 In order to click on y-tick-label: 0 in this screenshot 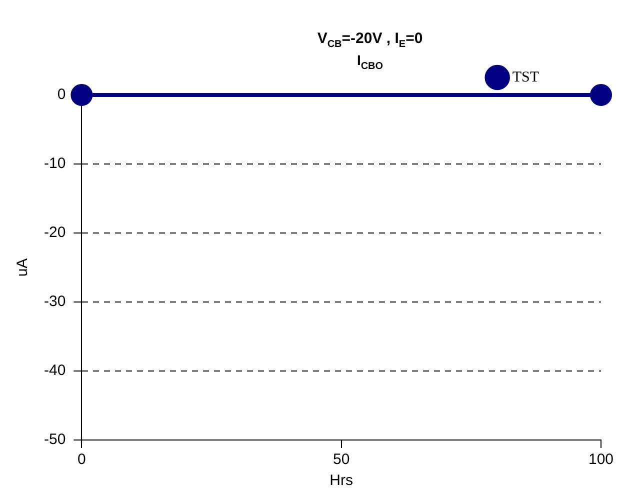, I will do `click(61, 95)`.